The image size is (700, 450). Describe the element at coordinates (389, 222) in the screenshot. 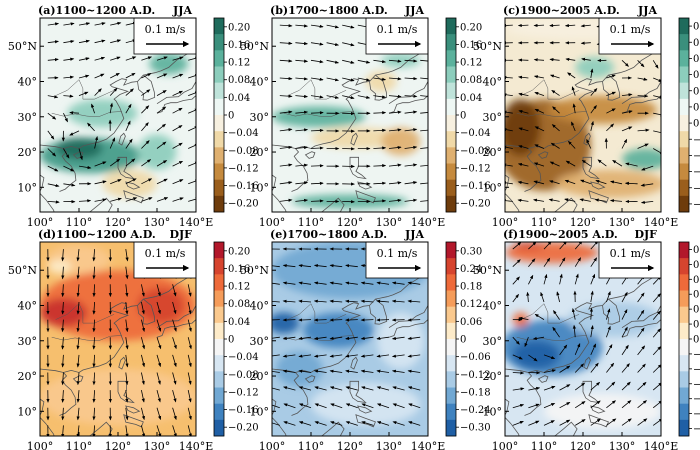

I see `x-tick-label: 130°` at that location.